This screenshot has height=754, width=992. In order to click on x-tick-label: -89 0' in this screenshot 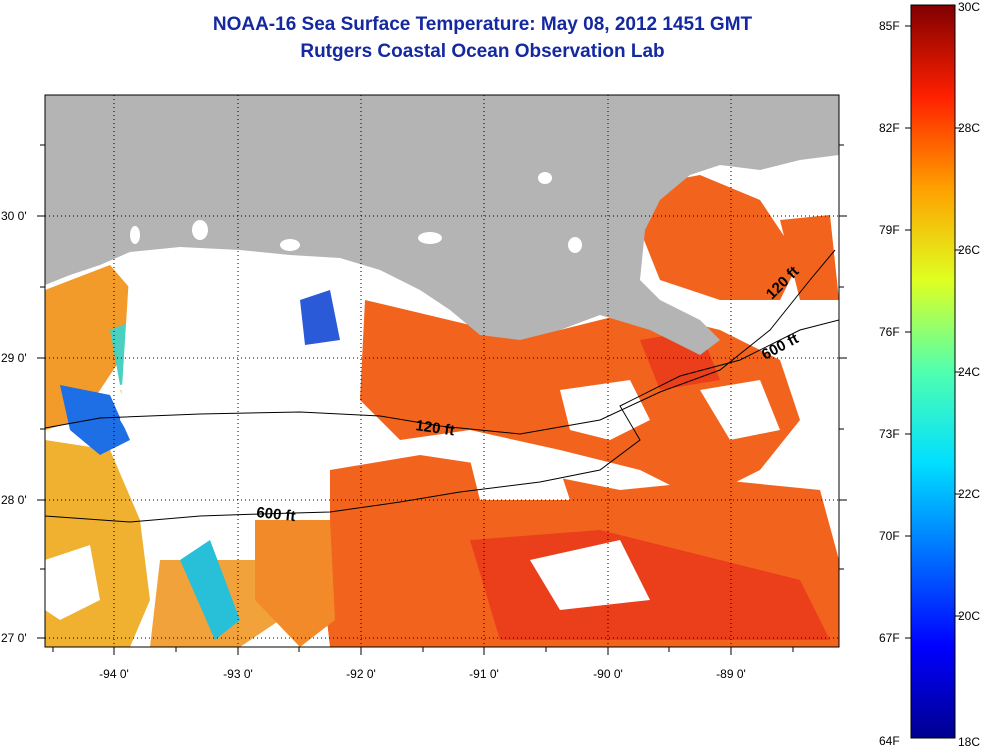, I will do `click(731, 674)`.